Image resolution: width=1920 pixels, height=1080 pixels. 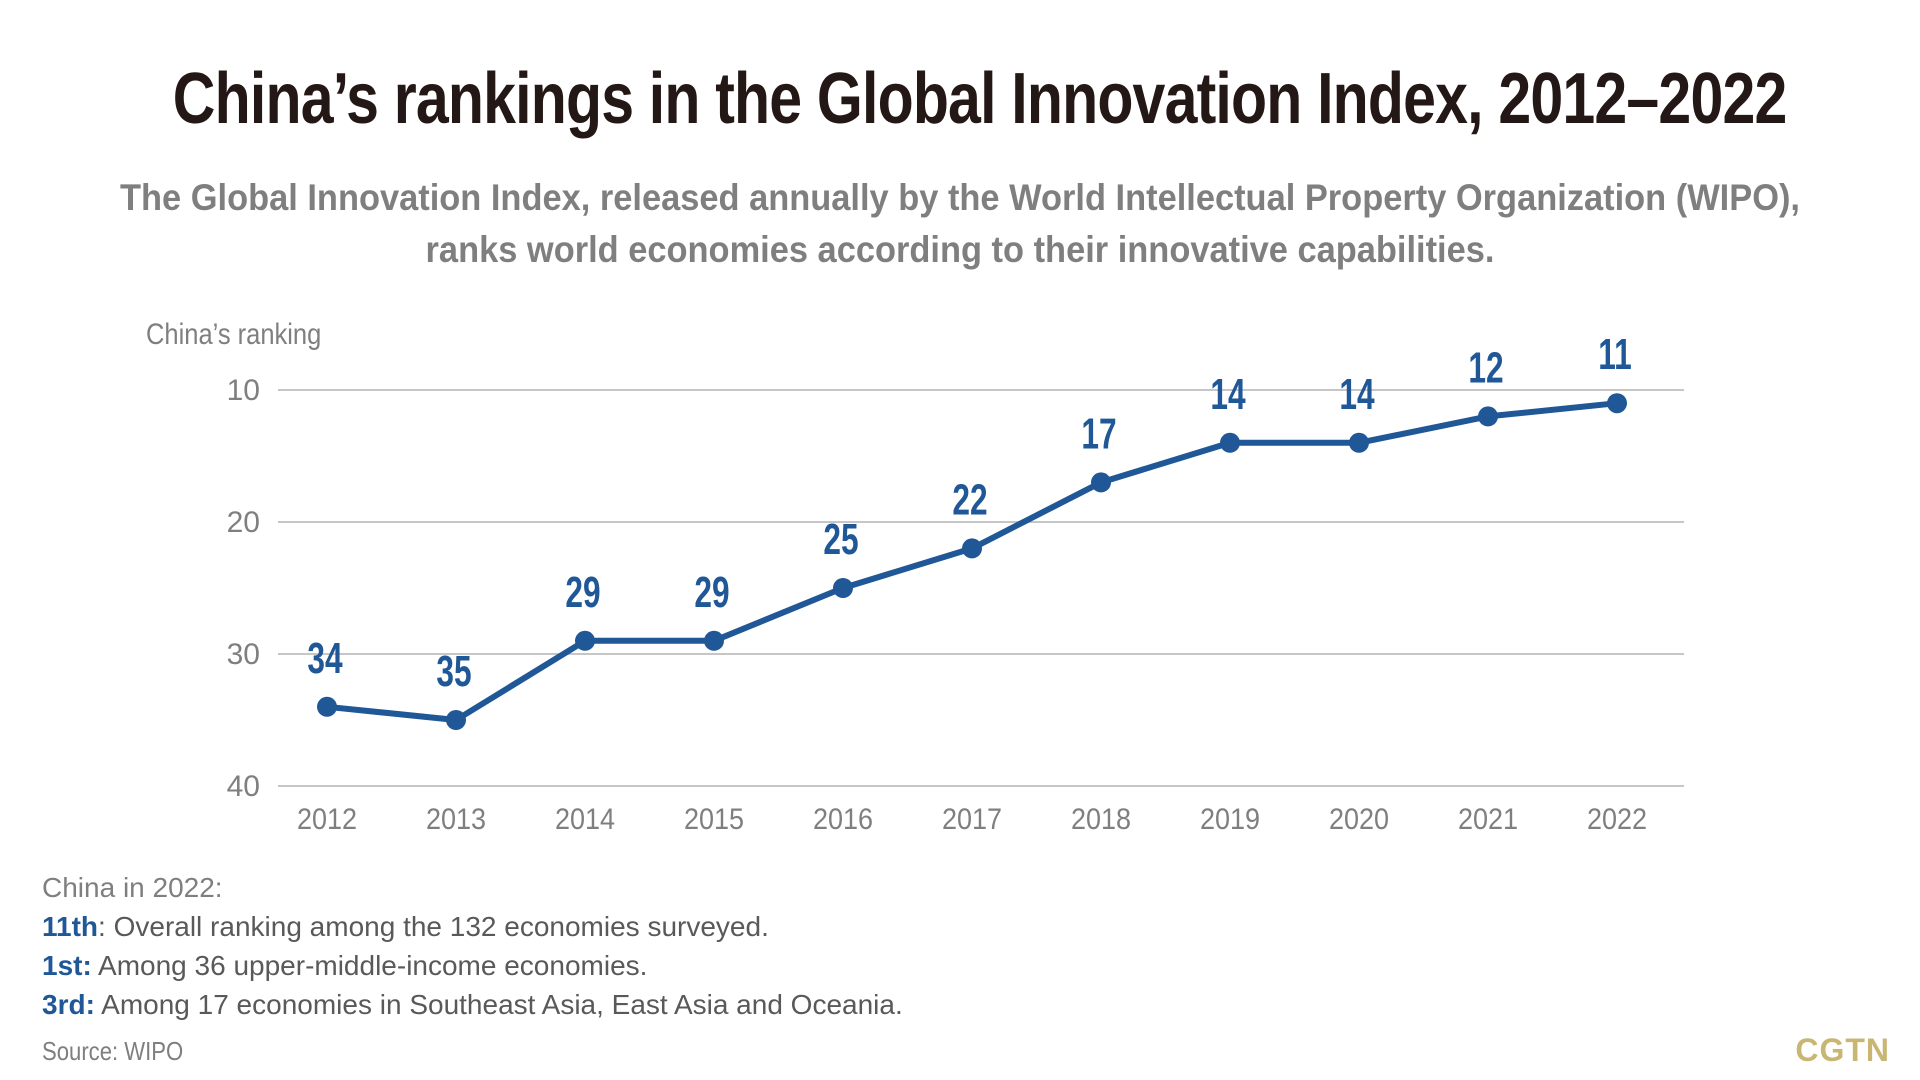 What do you see at coordinates (969, 499) in the screenshot?
I see `data-label: 22` at bounding box center [969, 499].